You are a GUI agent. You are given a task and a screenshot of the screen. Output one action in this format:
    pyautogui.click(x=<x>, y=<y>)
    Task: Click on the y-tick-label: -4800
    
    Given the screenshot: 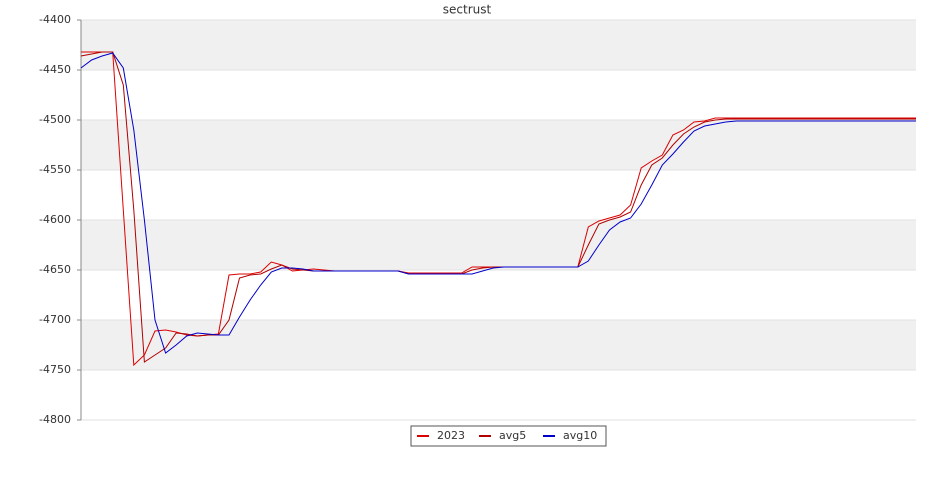 What is the action you would take?
    pyautogui.click(x=55, y=419)
    